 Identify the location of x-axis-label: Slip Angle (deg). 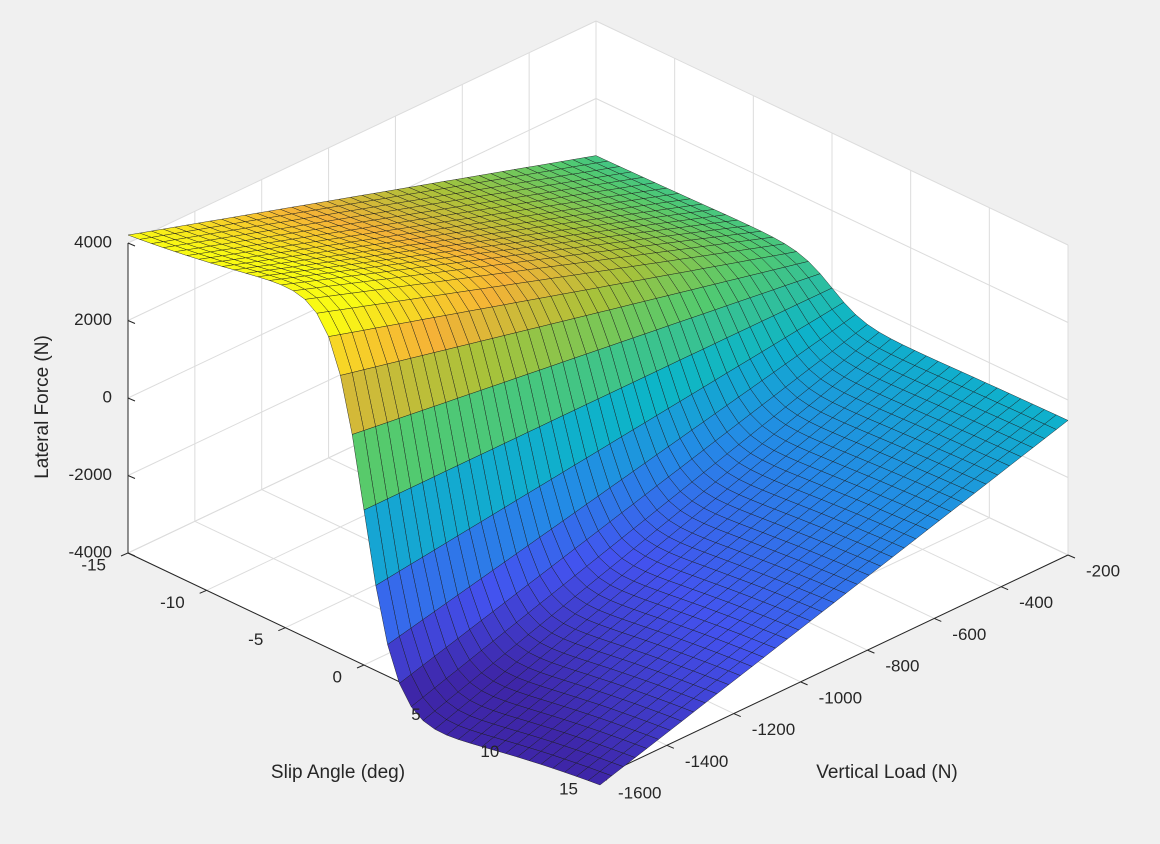
(338, 772).